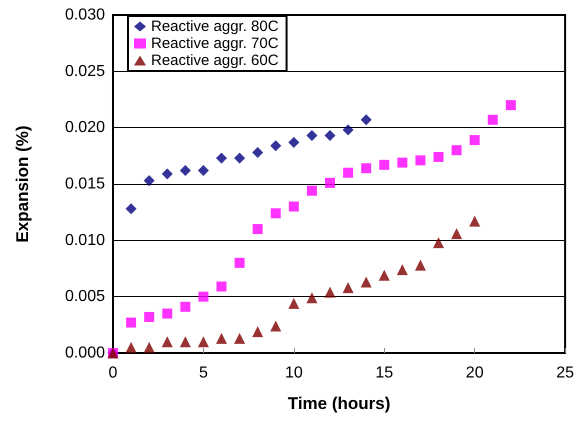 This screenshot has height=442, width=577. What do you see at coordinates (215, 43) in the screenshot?
I see `legend-label: Reactive aggr. 70C` at bounding box center [215, 43].